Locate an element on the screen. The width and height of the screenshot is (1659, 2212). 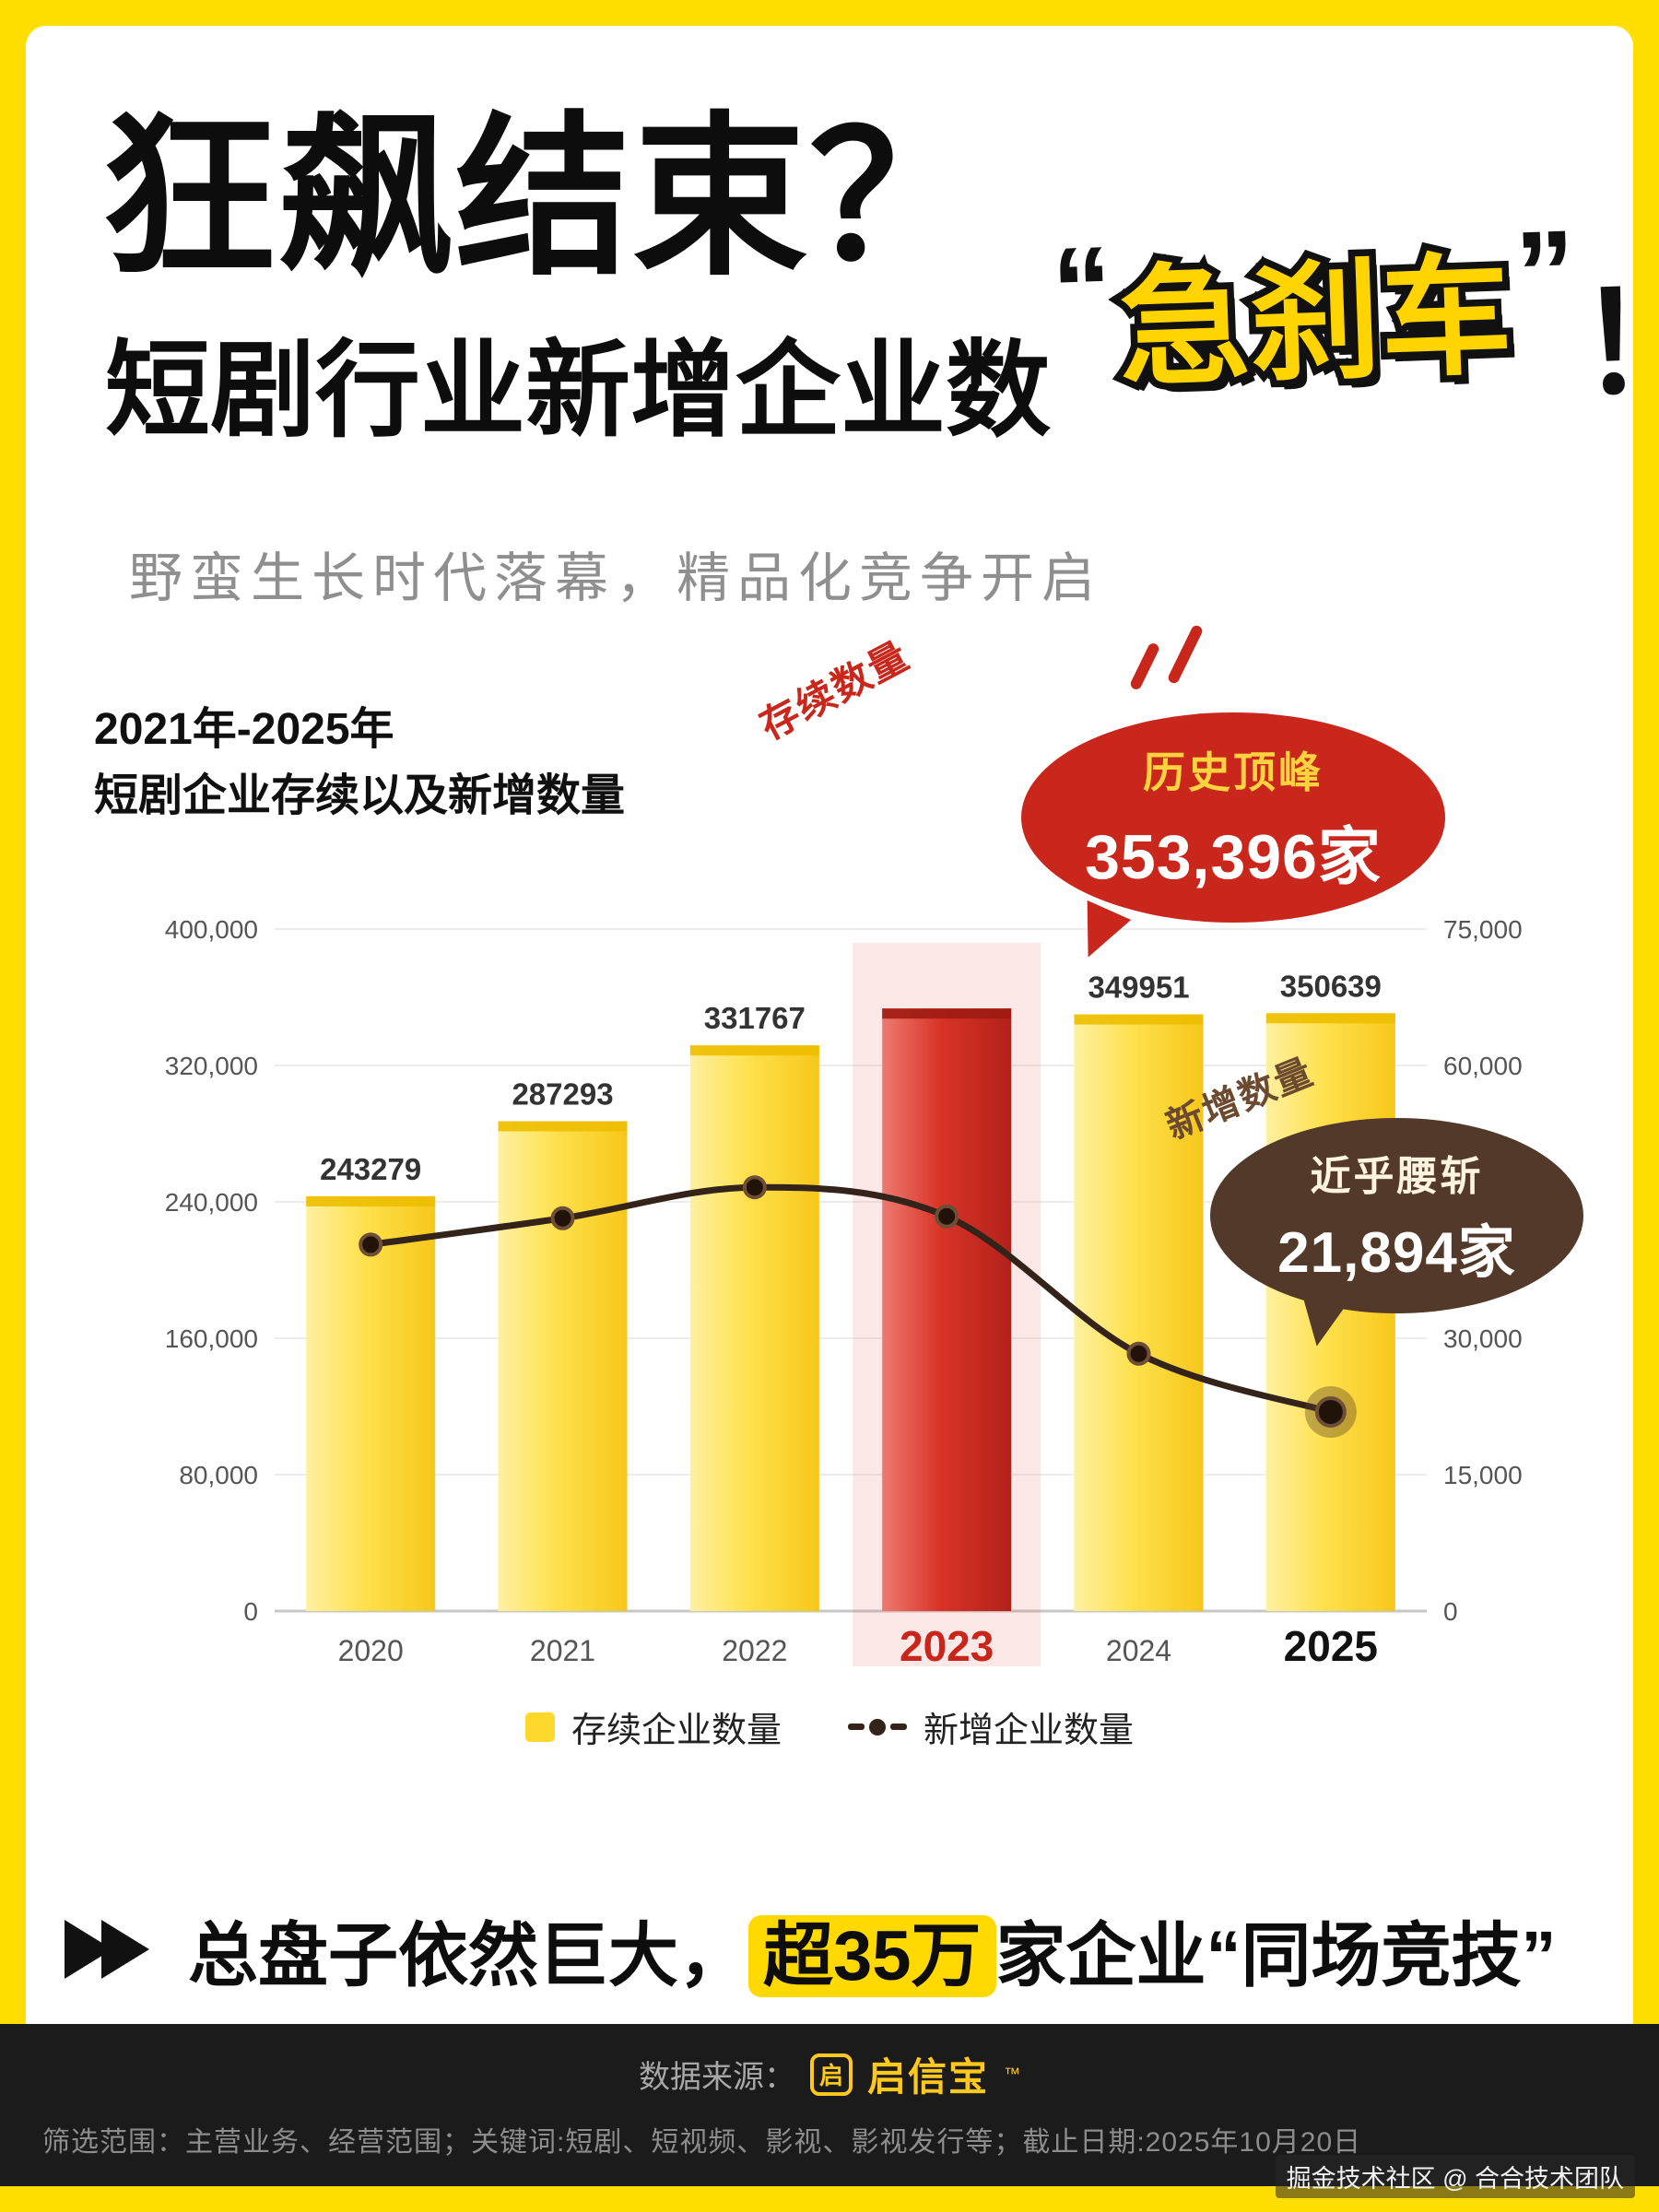
tagline: 野蛮生长时代落幕，精品化竞争开启 is located at coordinates (616, 578).